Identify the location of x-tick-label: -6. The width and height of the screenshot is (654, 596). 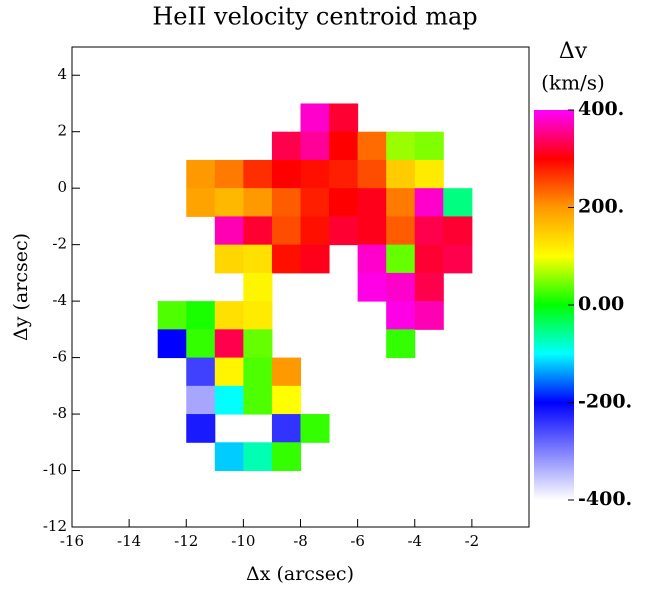
(357, 541).